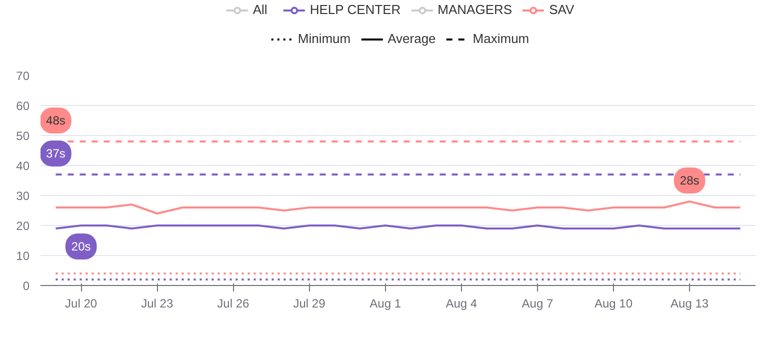 The width and height of the screenshot is (770, 360). I want to click on legend-label: HELP CENTER, so click(355, 9).